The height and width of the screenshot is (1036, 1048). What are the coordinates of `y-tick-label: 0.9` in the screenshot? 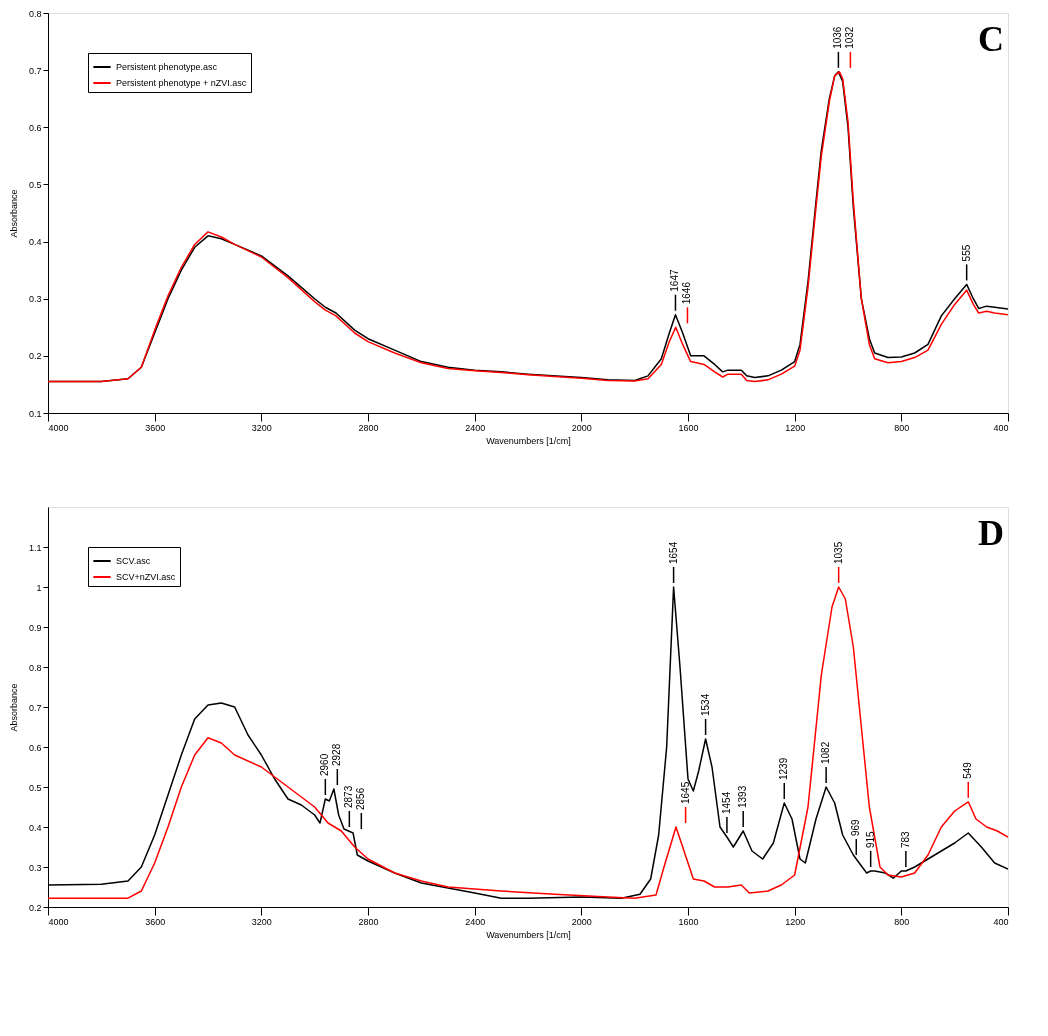 It's located at (35, 627).